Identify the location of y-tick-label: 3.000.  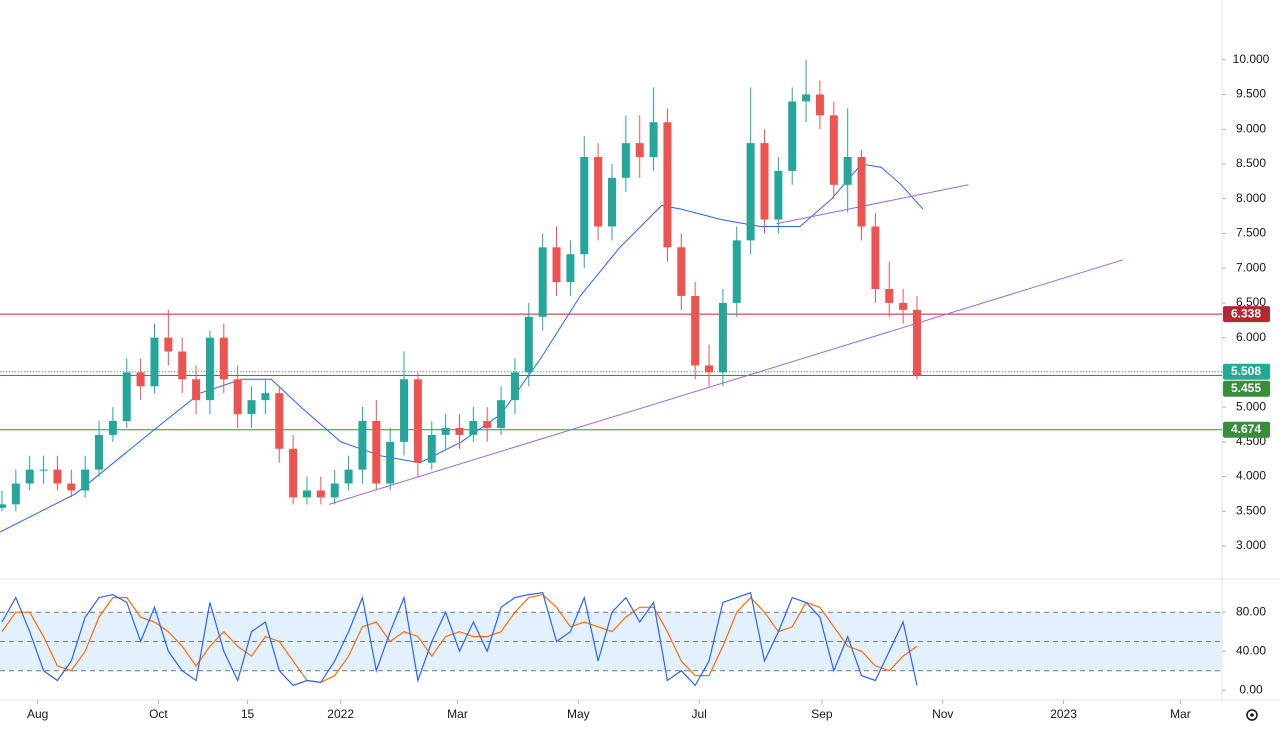
(1251, 545).